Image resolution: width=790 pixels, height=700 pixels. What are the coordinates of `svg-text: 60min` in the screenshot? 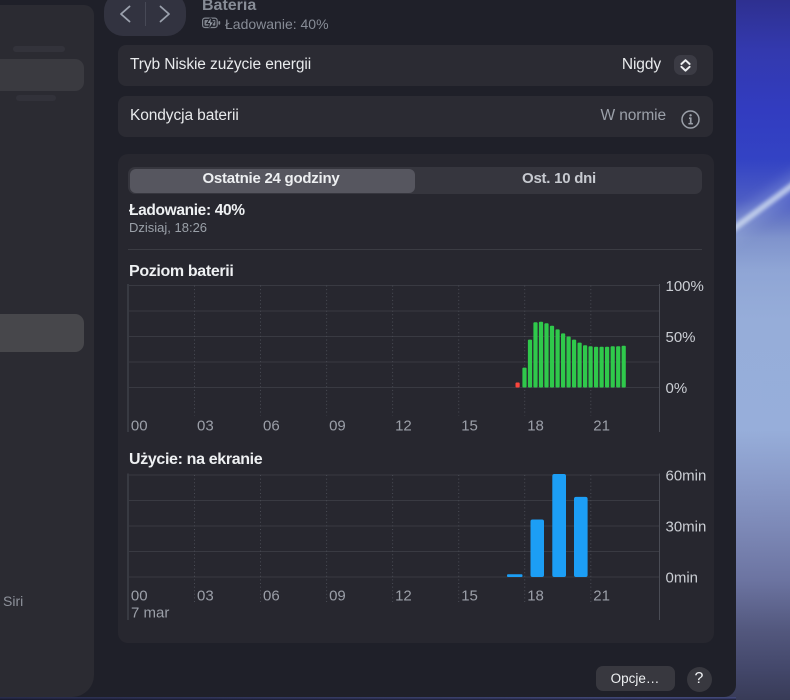 It's located at (686, 475).